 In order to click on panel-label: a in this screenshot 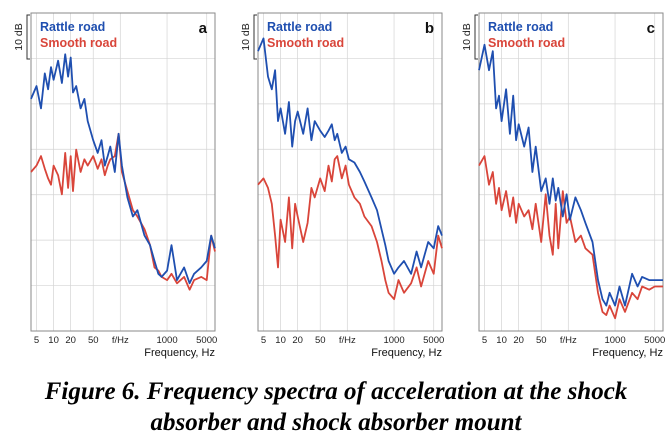, I will do `click(203, 28)`.